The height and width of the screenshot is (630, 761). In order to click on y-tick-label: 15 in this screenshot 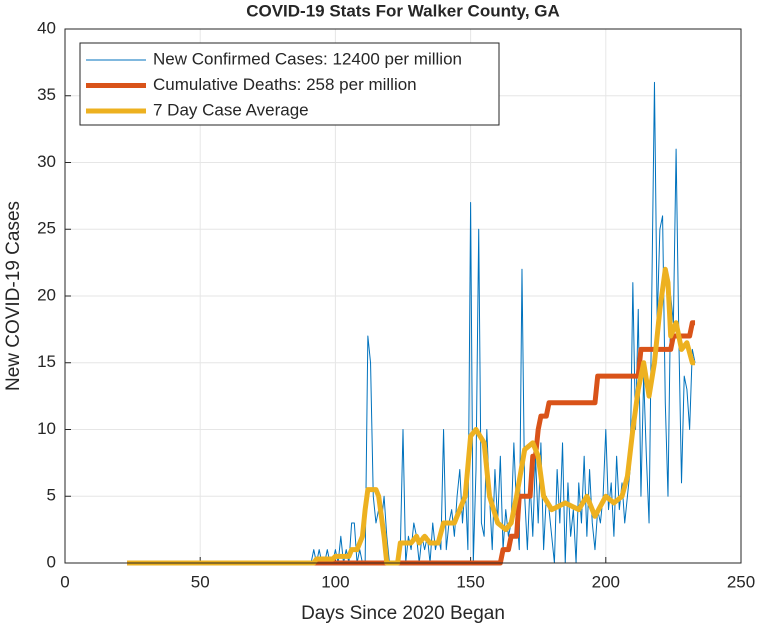, I will do `click(46, 361)`.